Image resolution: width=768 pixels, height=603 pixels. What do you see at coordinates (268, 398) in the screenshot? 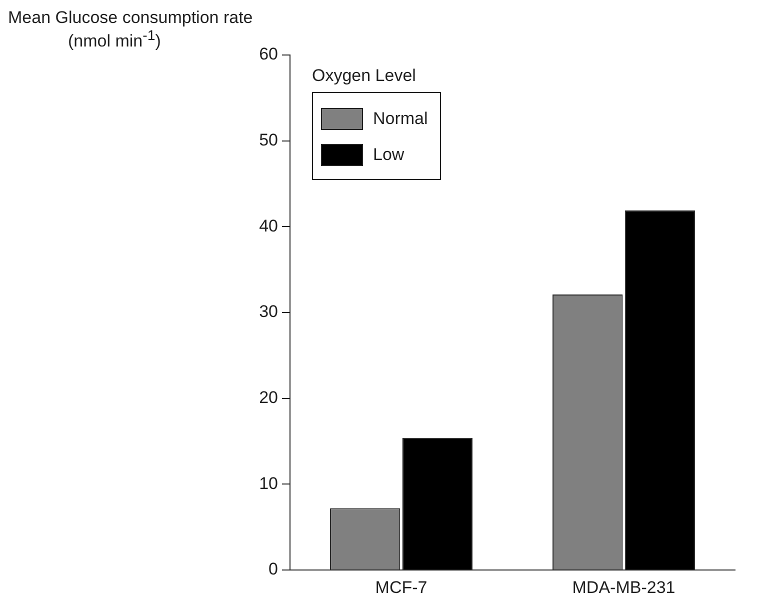
I see `y-tick-label: 20` at bounding box center [268, 398].